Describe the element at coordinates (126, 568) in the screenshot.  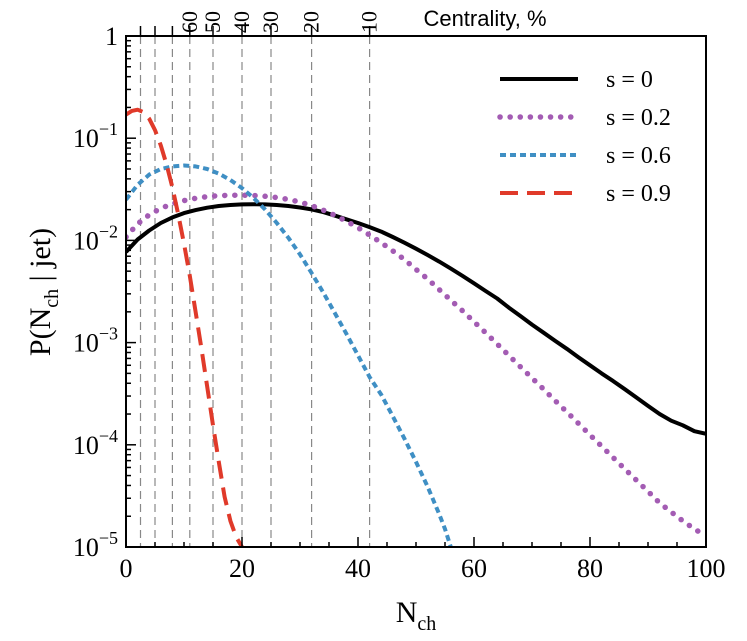
I see `x-tick-label: 0` at that location.